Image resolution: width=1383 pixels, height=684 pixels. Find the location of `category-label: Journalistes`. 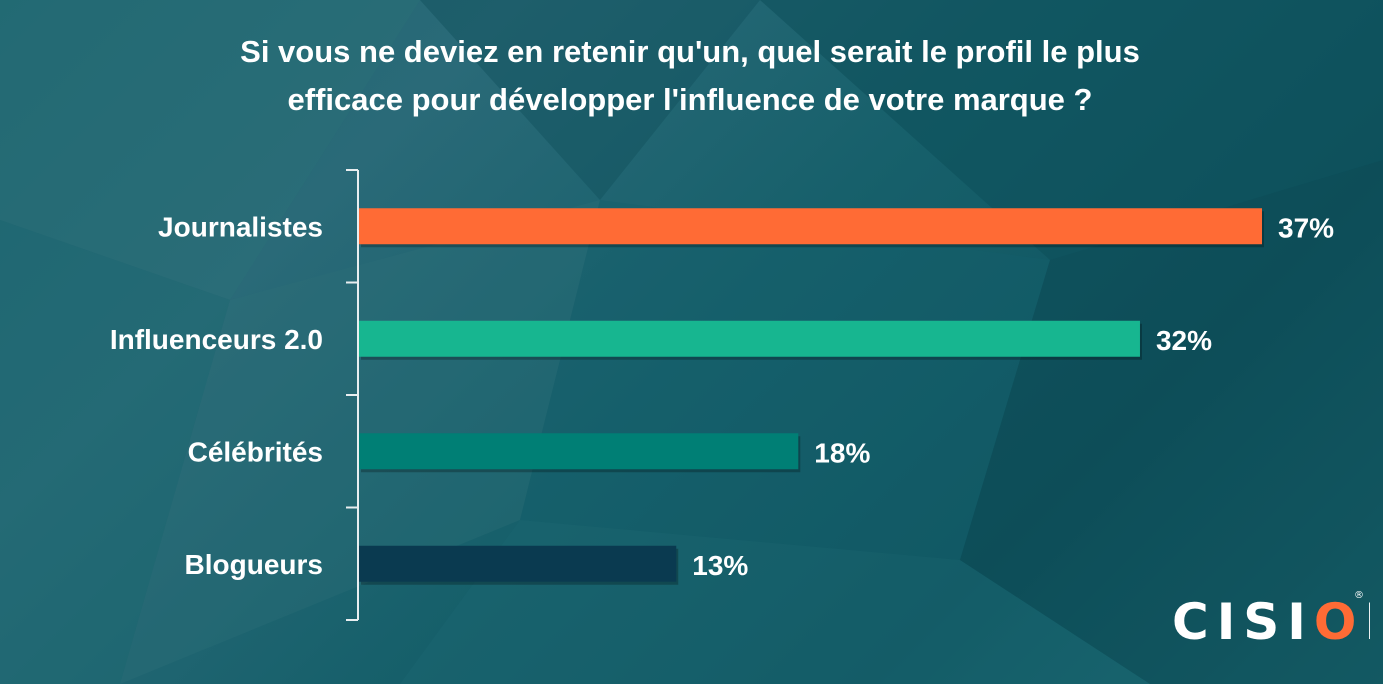

category-label: Journalistes is located at coordinates (240, 226).